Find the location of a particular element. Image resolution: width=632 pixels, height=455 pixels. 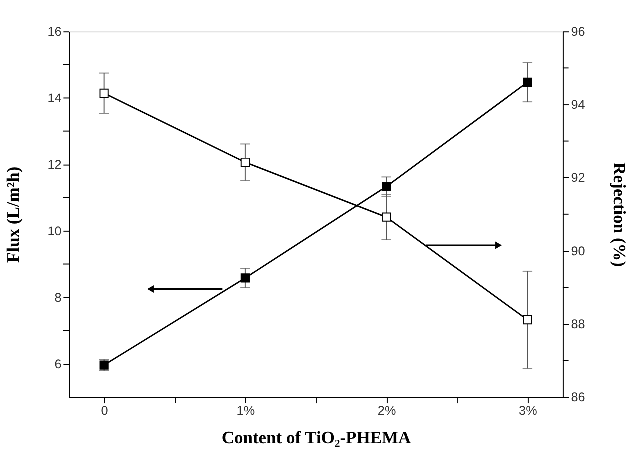

y-tick-label: 8 is located at coordinates (58, 297).